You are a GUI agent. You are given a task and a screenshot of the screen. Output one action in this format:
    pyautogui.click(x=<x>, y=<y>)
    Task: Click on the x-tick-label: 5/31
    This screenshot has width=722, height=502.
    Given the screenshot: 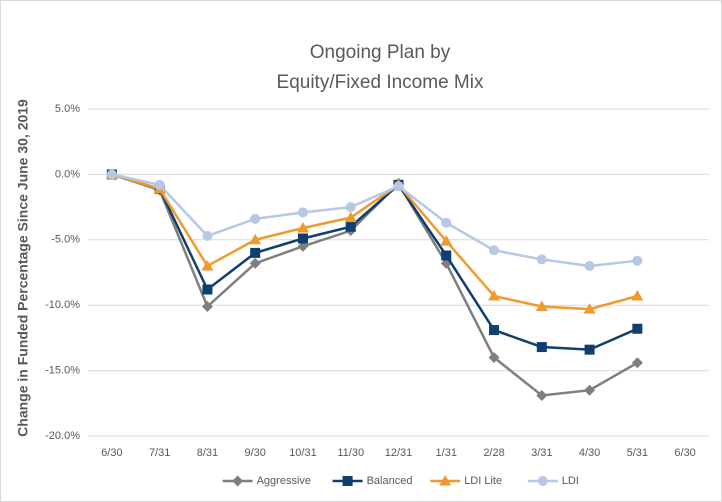 What is the action you would take?
    pyautogui.click(x=637, y=453)
    